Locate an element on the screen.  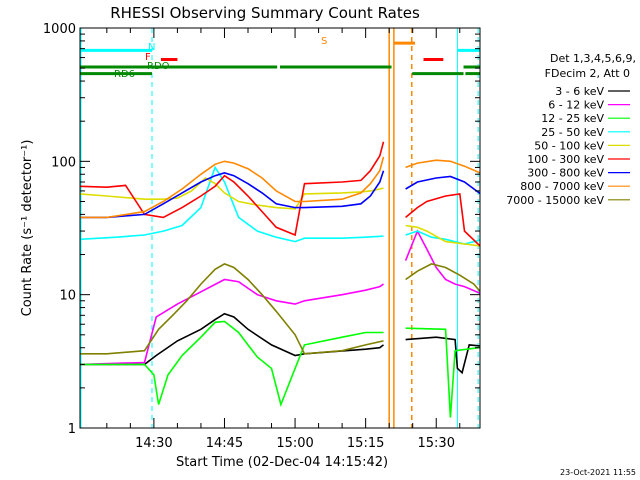
marker-label-f: F is located at coordinates (148, 57).